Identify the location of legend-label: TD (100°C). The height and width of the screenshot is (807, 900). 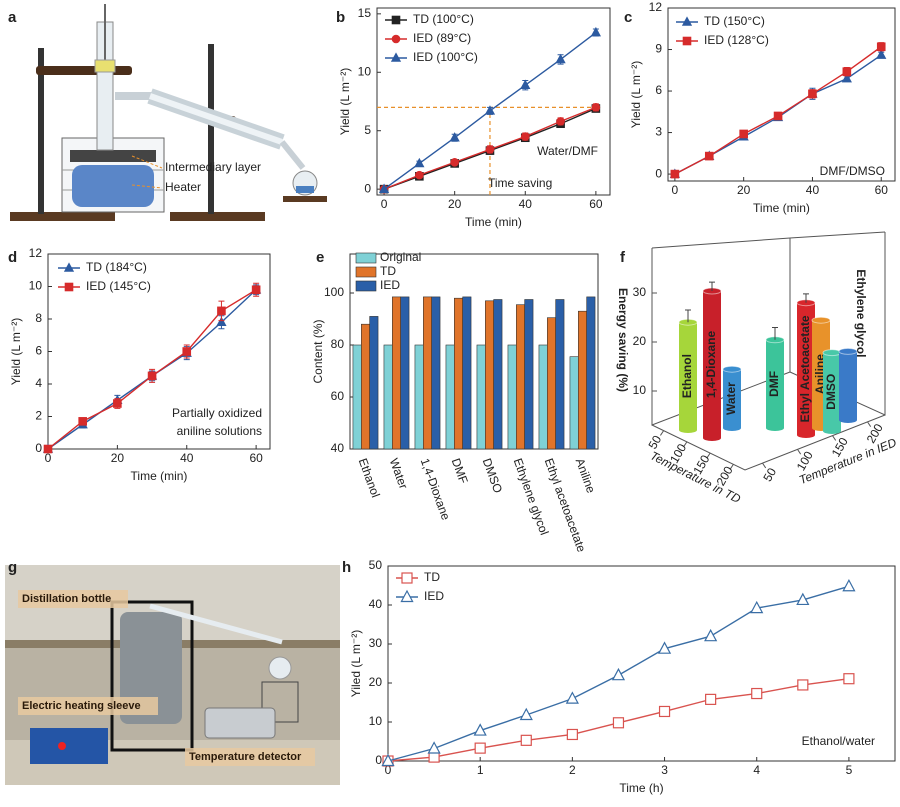
(443, 19).